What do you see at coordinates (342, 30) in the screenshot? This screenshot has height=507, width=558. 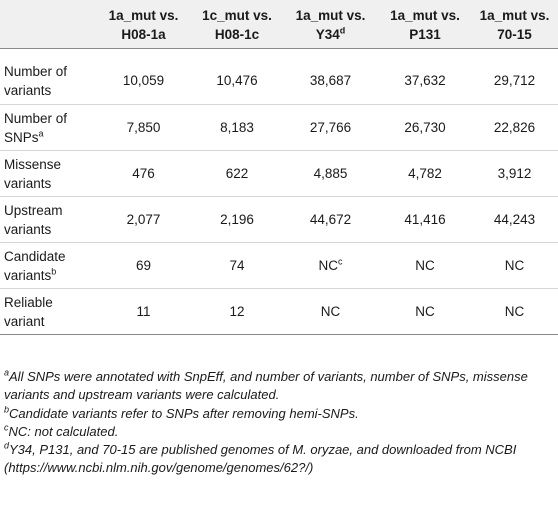 I see `footnote-ref-d: d` at bounding box center [342, 30].